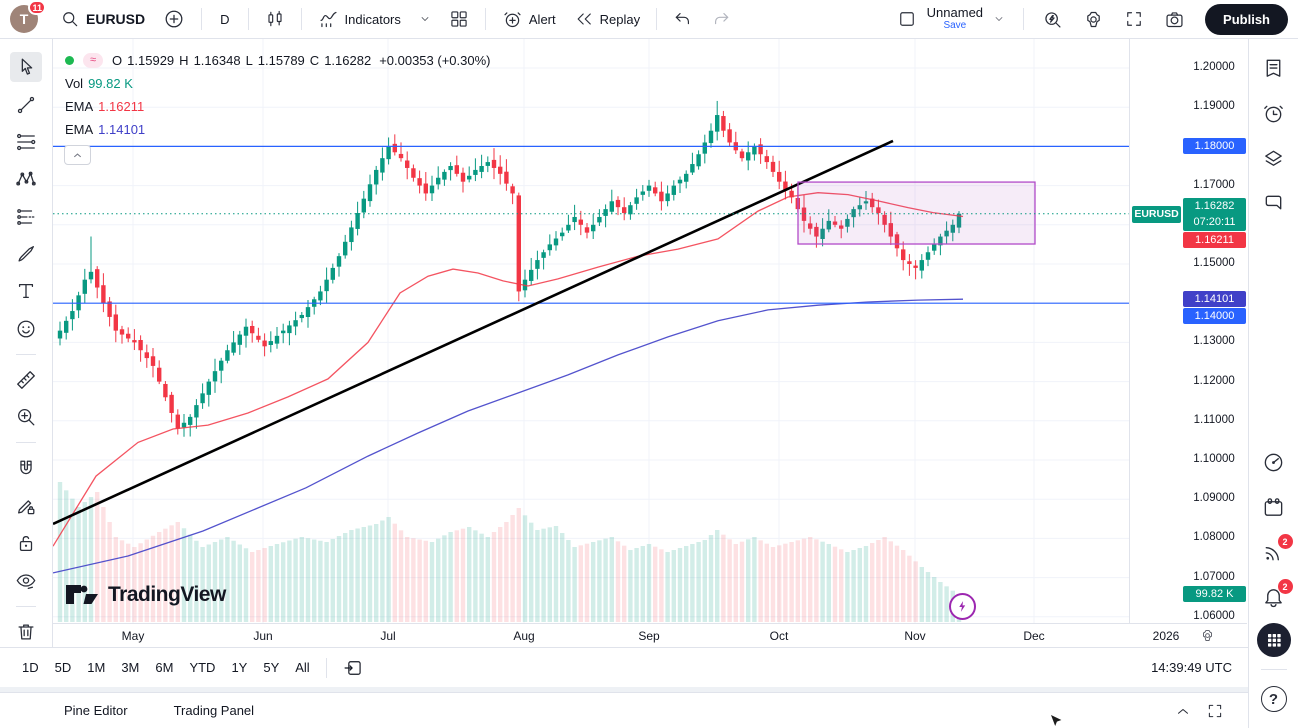  Describe the element at coordinates (459, 19) in the screenshot. I see `grid-layout-button` at that location.